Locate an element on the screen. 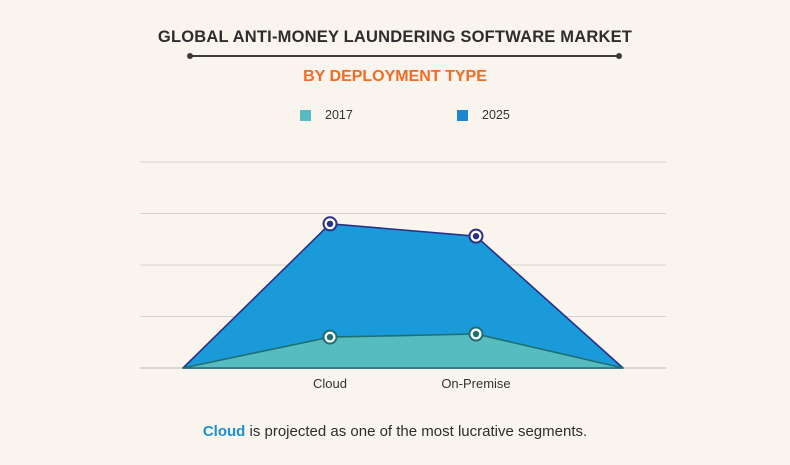 This screenshot has height=465, width=790. data-point-core-2017-on-premise is located at coordinates (476, 334).